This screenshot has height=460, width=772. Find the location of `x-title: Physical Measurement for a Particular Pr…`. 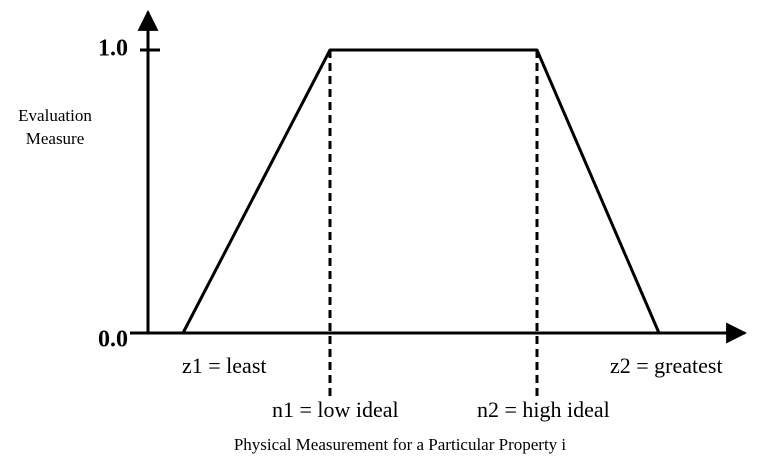

x-title: Physical Measurement for a Particular Pr… is located at coordinates (400, 444).